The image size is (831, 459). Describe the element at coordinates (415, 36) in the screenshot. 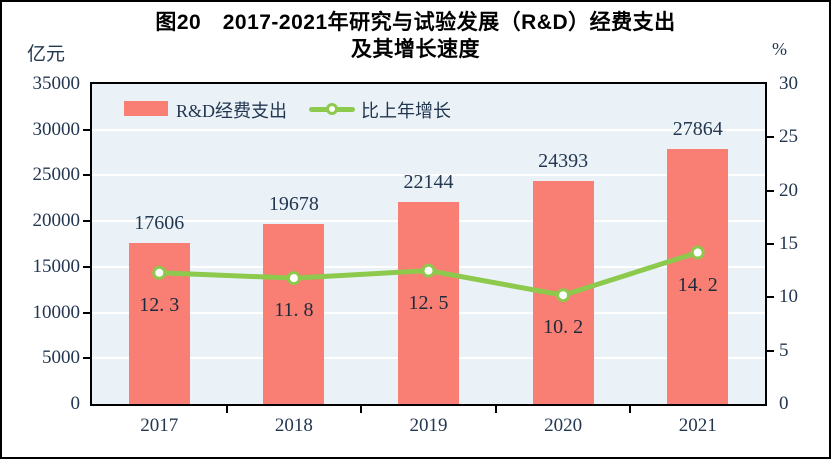

I see `chart-title: 图20 2017-2021年研究与试验发展（R&D）经费支出 及其增长速度` at that location.